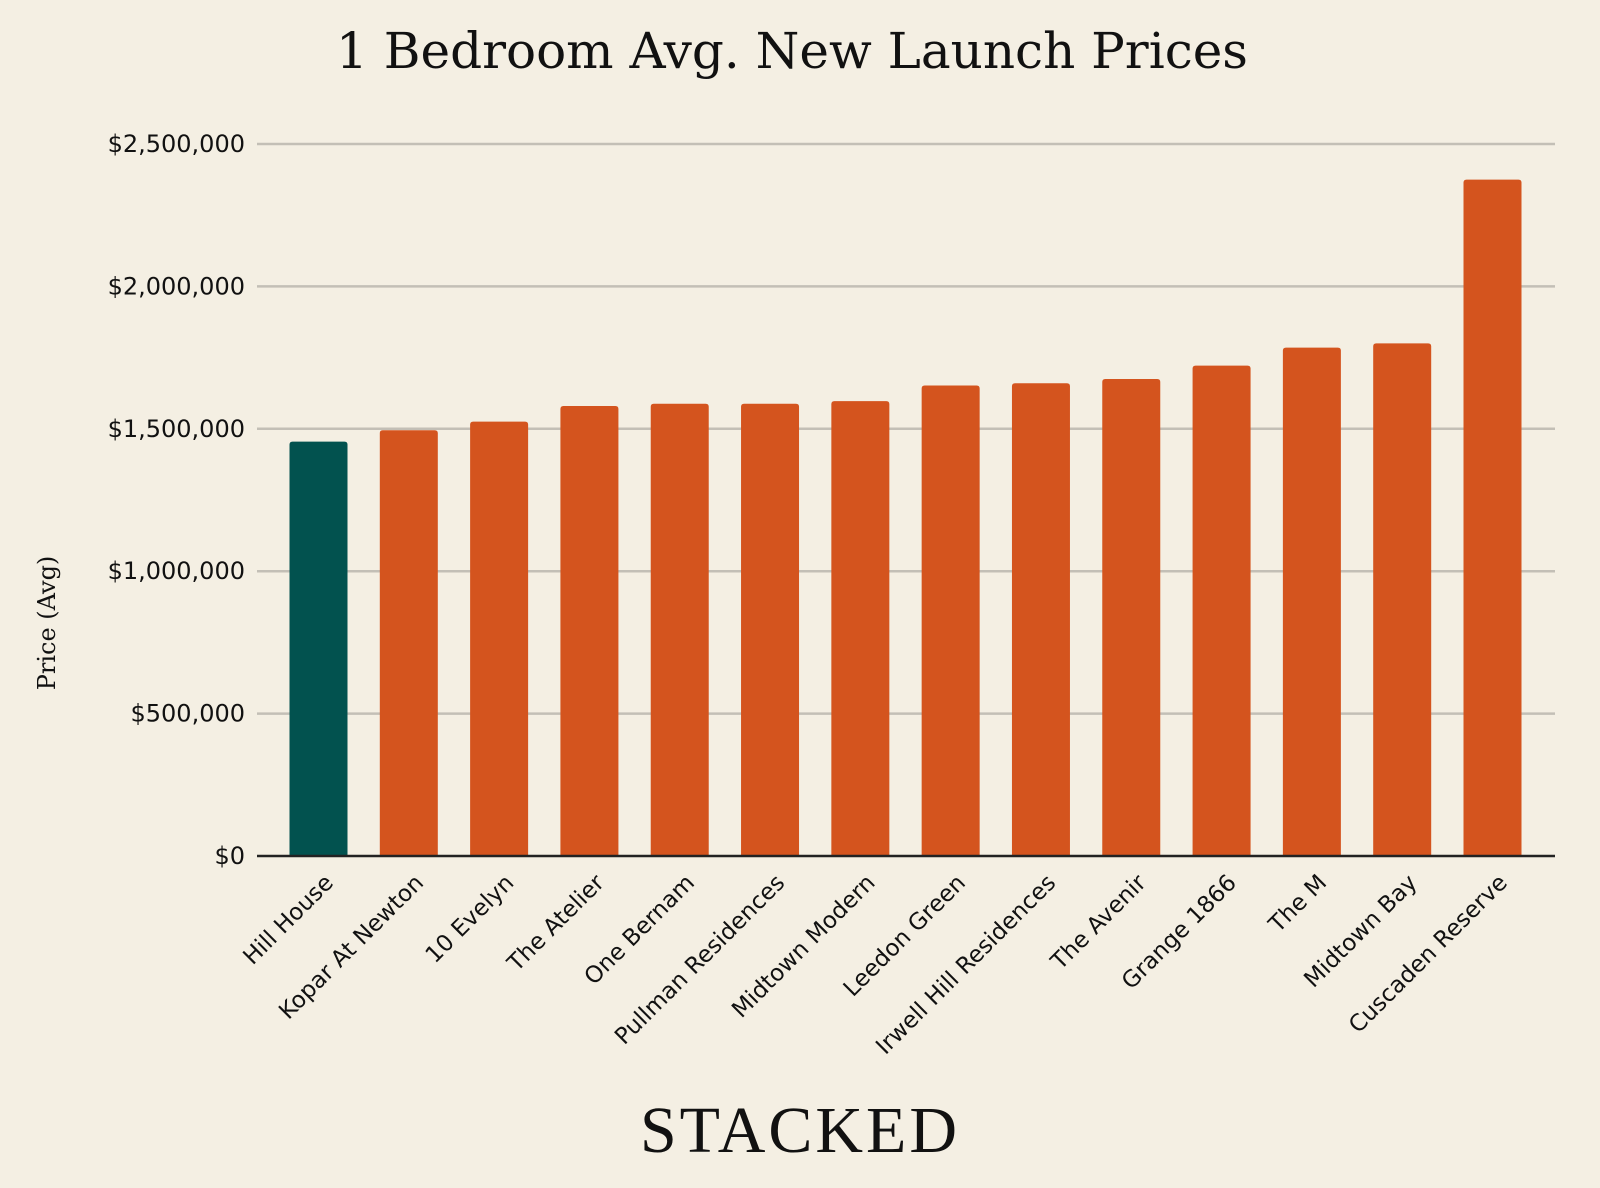 Image resolution: width=1600 pixels, height=1188 pixels. What do you see at coordinates (1298, 904) in the screenshot?
I see `x-category-label: The M` at bounding box center [1298, 904].